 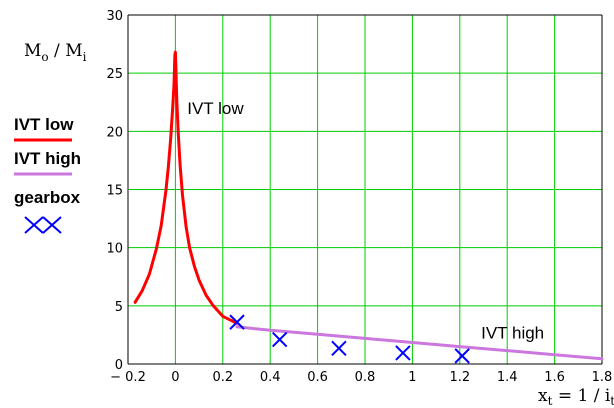 I want to click on series-line-ivt-high, so click(x=419, y=343).